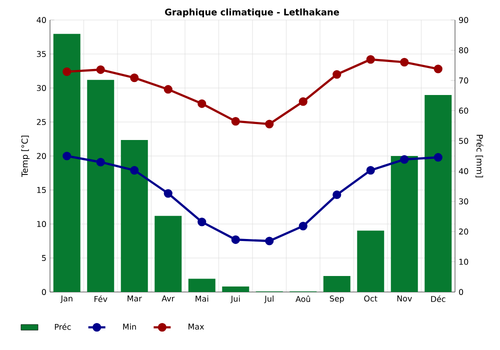 This screenshot has height=350, width=500. I want to click on y-axis-title: Temp [°C], so click(25, 157).